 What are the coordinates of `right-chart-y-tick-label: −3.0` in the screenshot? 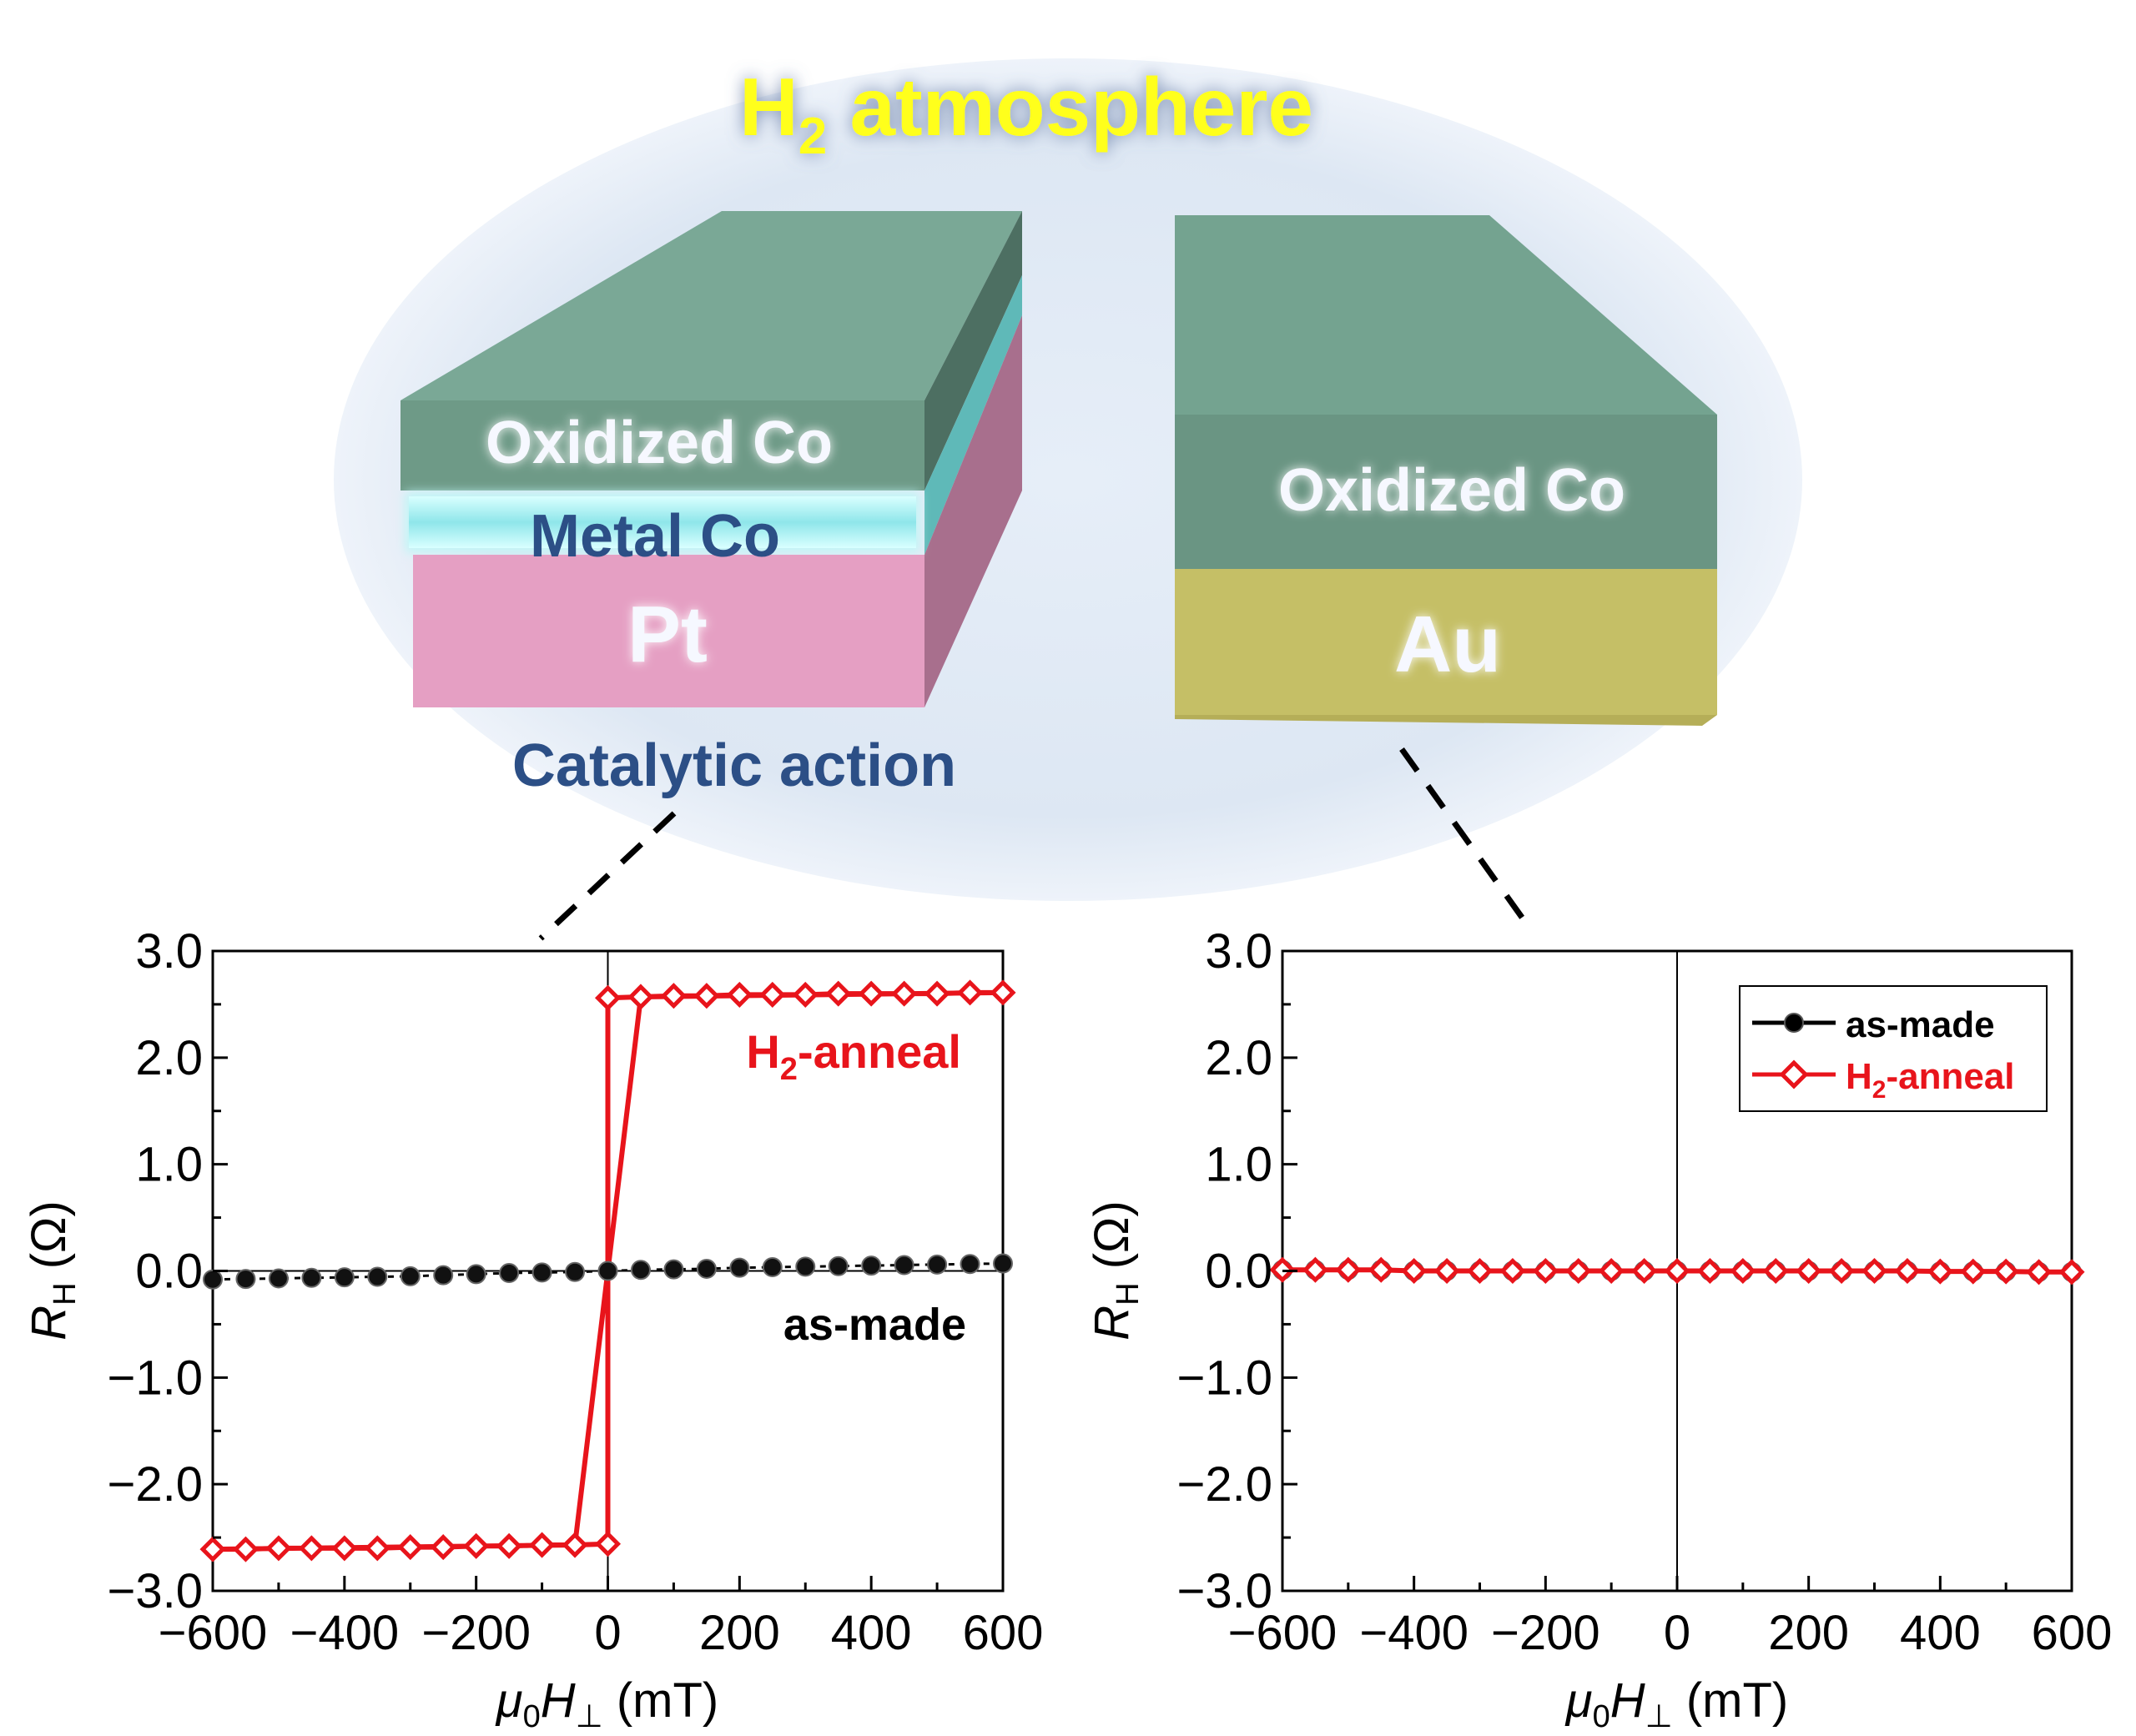 It's located at (1225, 1591).